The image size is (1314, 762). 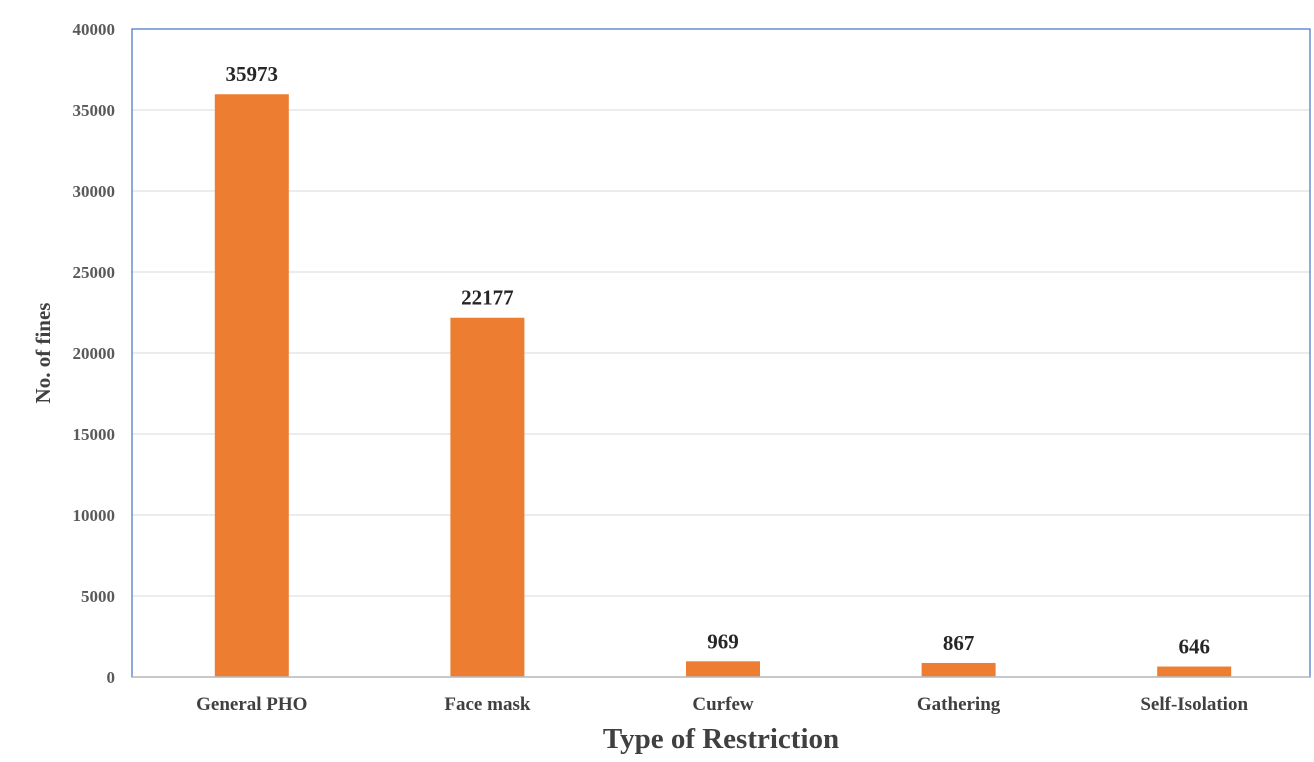 I want to click on y-tick-label: 15000, so click(x=94, y=434).